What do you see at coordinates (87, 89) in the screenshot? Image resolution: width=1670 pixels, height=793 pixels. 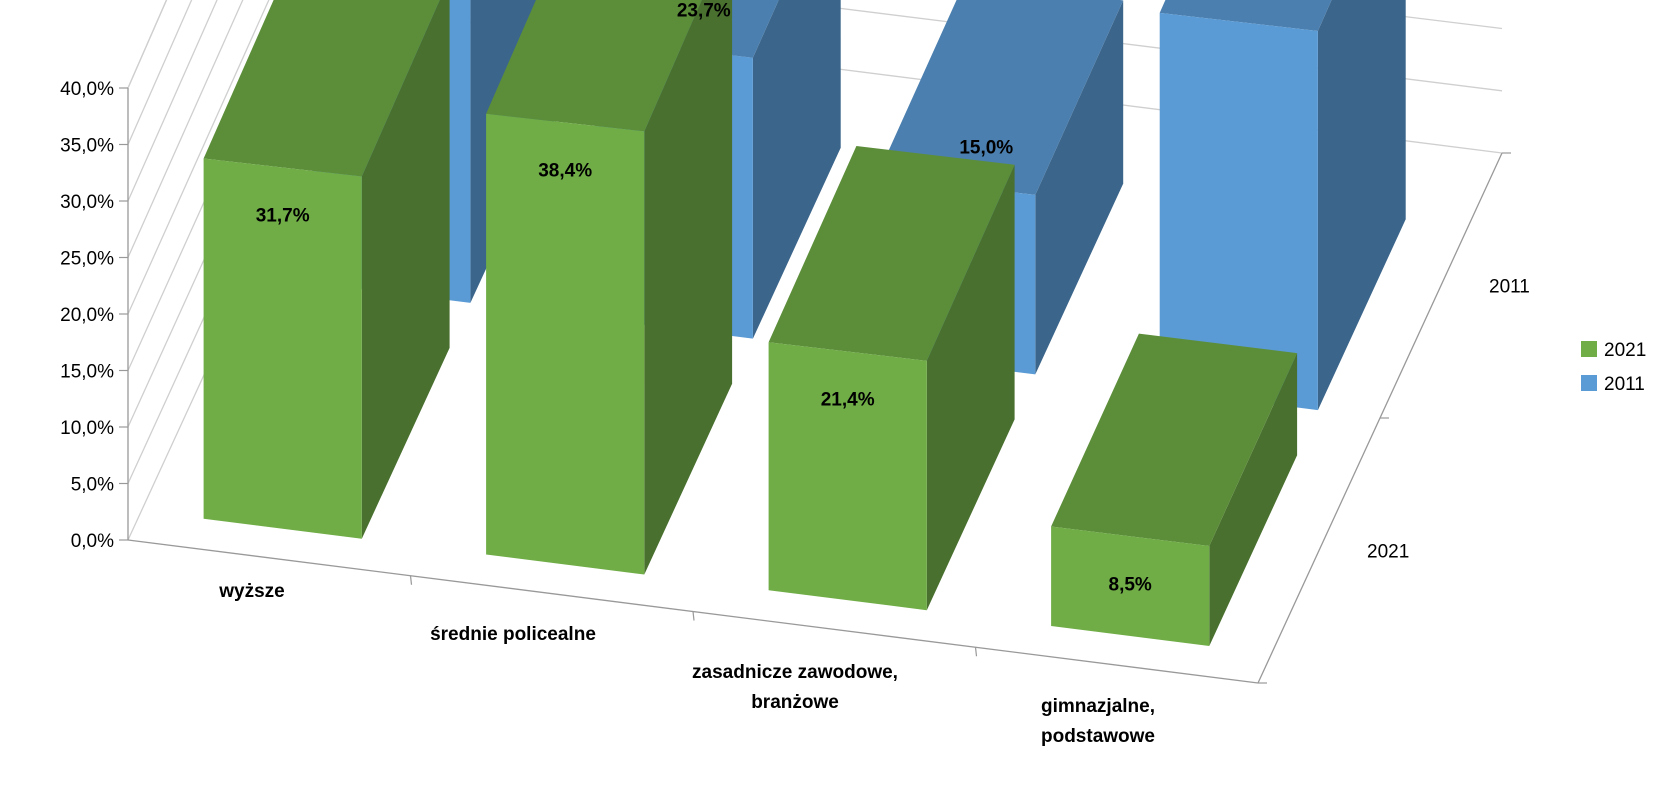 I see `y-tick-label: 40,0%` at bounding box center [87, 89].